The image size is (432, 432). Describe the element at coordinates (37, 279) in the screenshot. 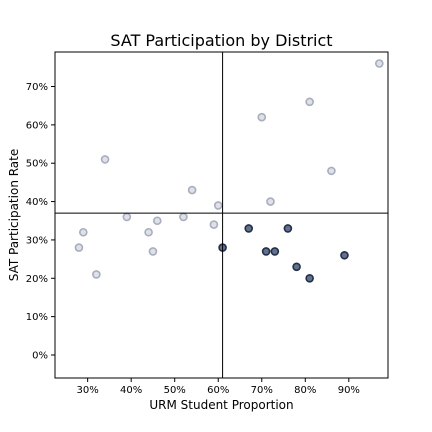

I see `y-tick-label: 20%` at that location.